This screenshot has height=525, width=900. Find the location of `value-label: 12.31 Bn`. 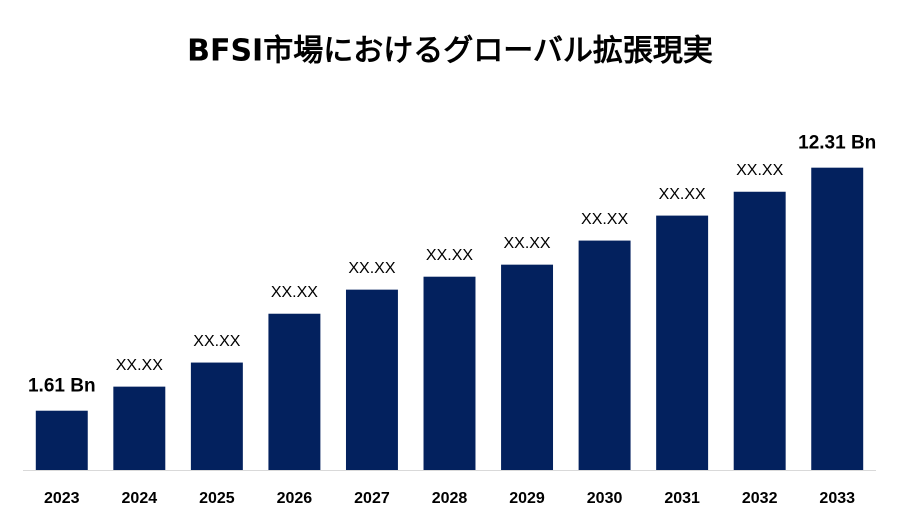

value-label: 12.31 Bn is located at coordinates (837, 143).